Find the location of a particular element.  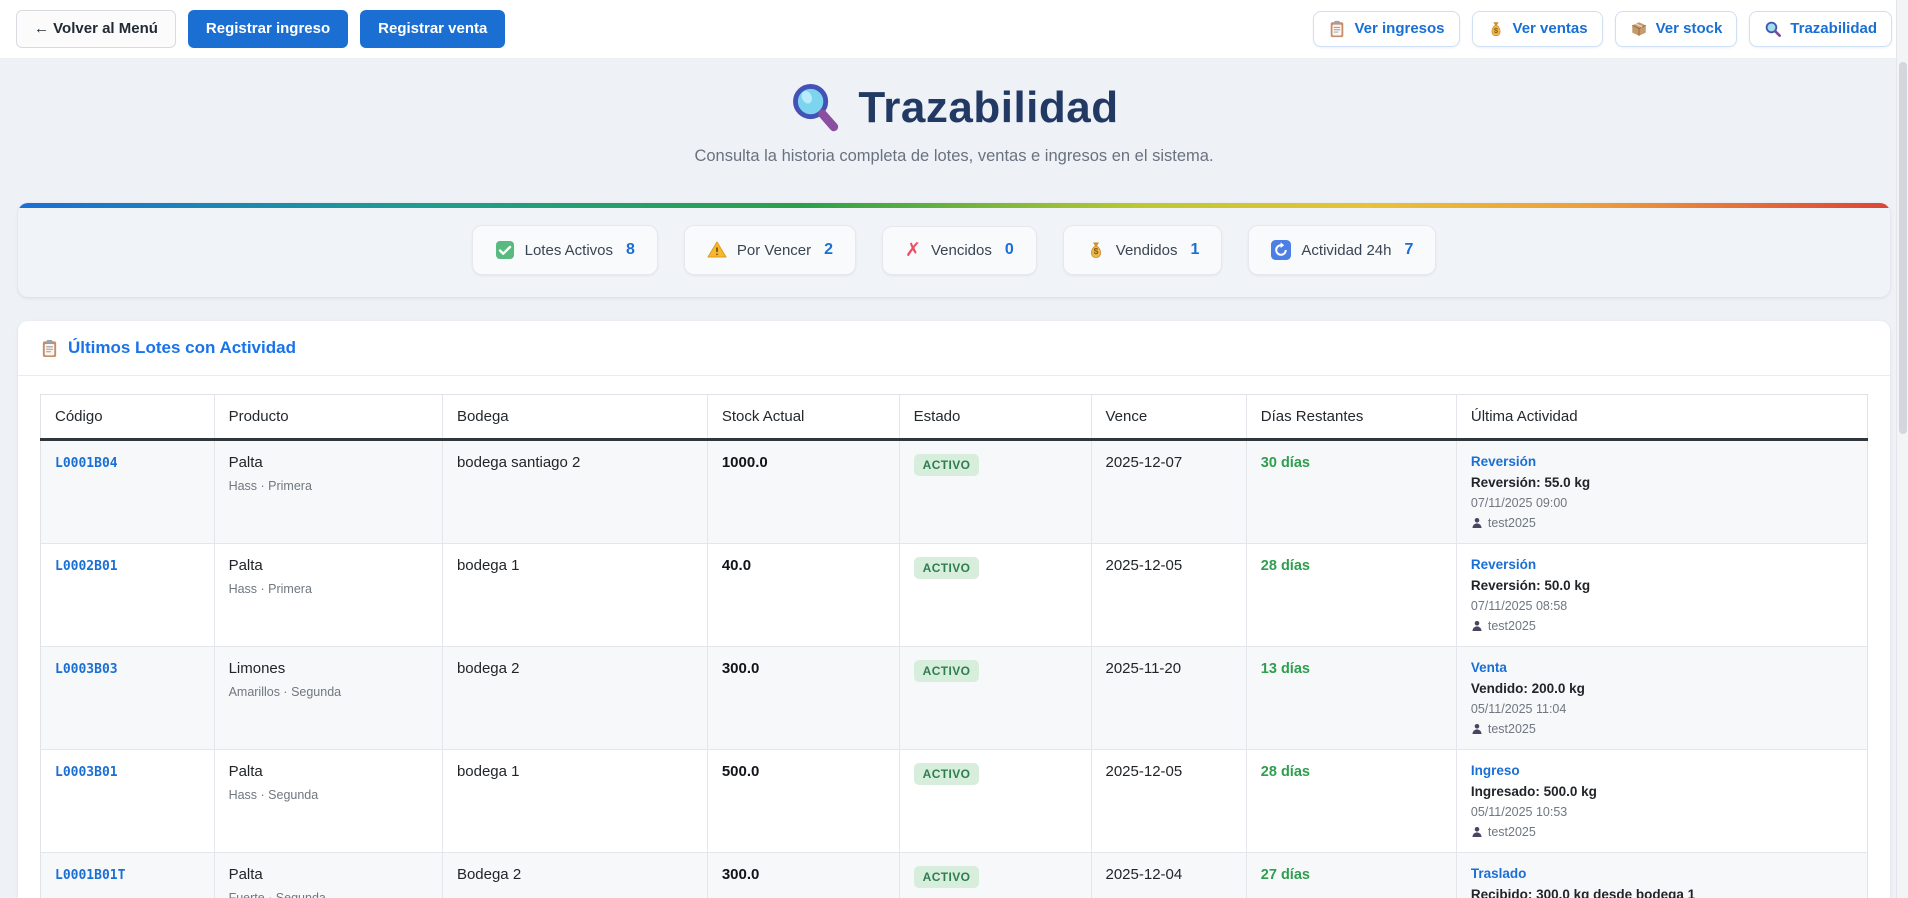

days-remaining: 27 días is located at coordinates (1285, 875).